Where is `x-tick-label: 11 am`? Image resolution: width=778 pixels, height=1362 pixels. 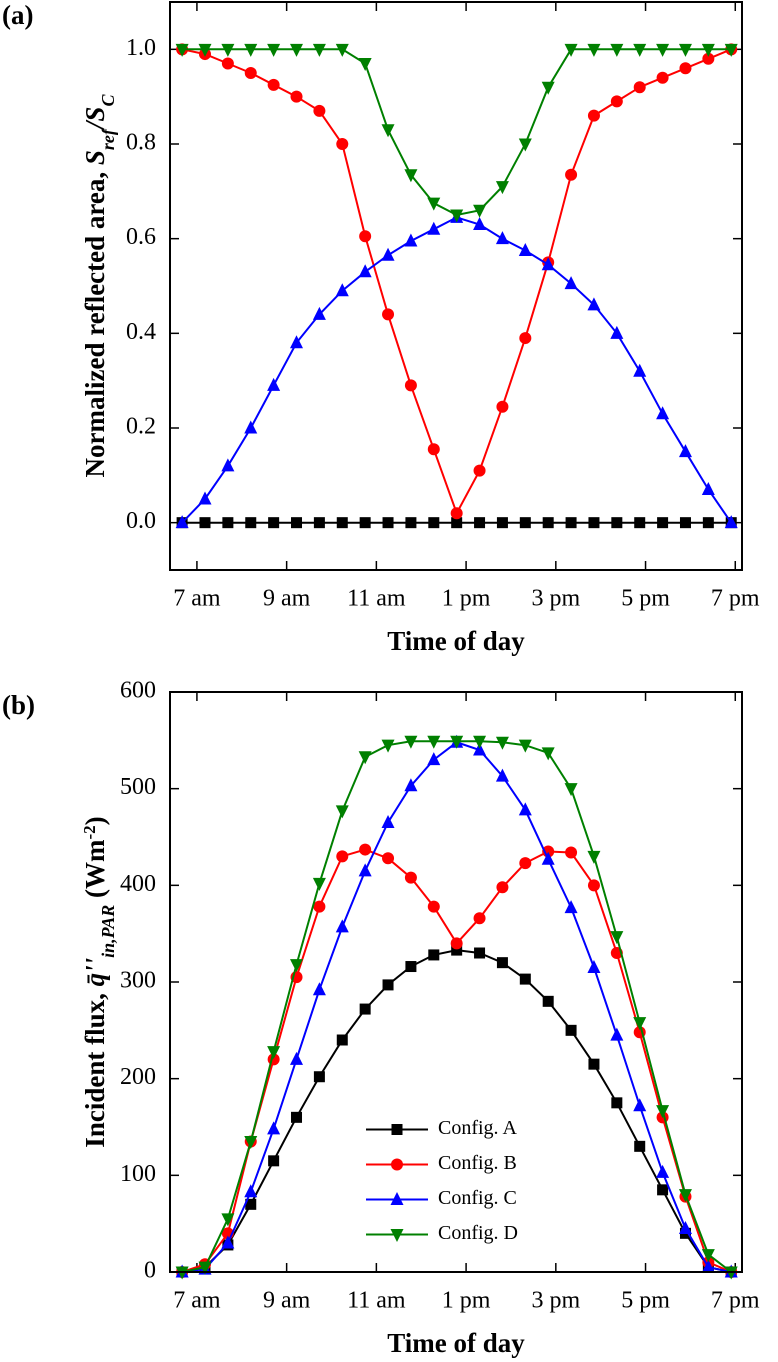
x-tick-label: 11 am is located at coordinates (376, 1301).